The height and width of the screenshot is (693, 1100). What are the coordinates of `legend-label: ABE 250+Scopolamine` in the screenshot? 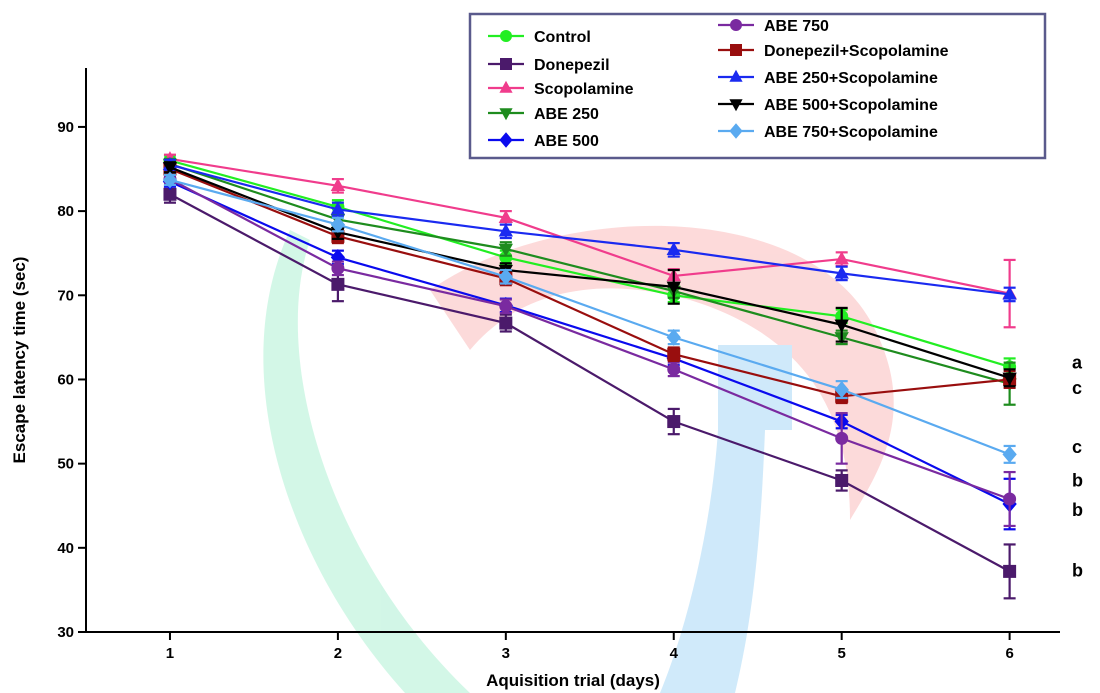 It's located at (851, 78).